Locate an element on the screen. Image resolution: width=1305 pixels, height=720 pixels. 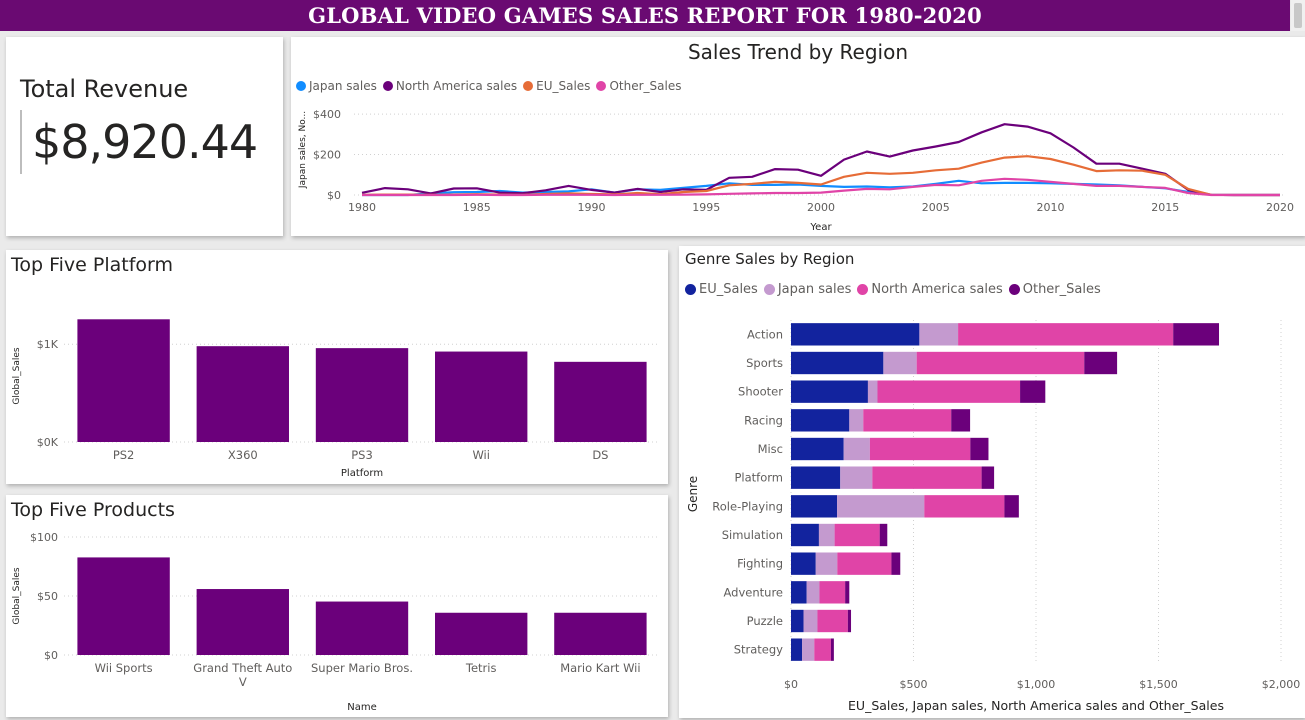
y-tick-label: $100 is located at coordinates (44, 537).